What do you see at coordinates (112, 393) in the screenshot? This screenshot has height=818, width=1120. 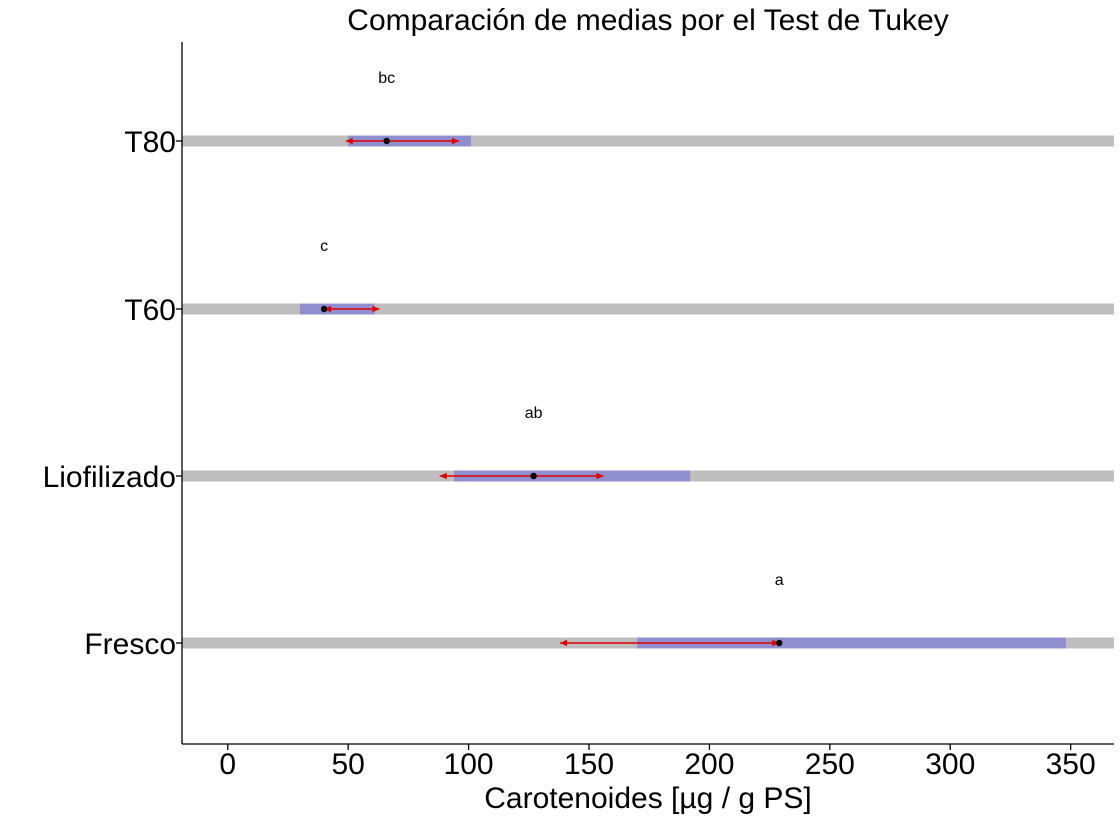 I see `y-axis-ticks: T80 T60 Liofilizado Fresco` at bounding box center [112, 393].